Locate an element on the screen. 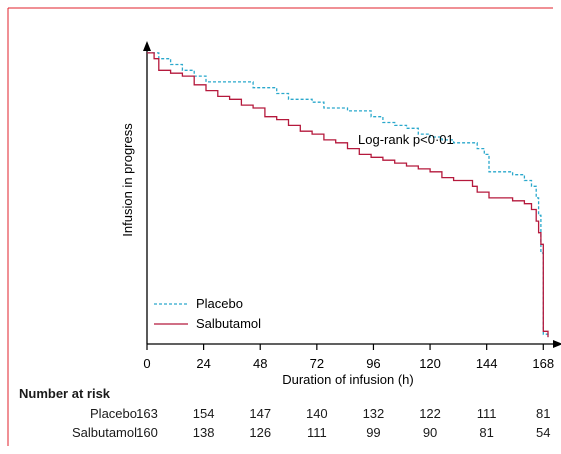 The height and width of the screenshot is (454, 561). x-tick-label-72: 72 is located at coordinates (317, 363).